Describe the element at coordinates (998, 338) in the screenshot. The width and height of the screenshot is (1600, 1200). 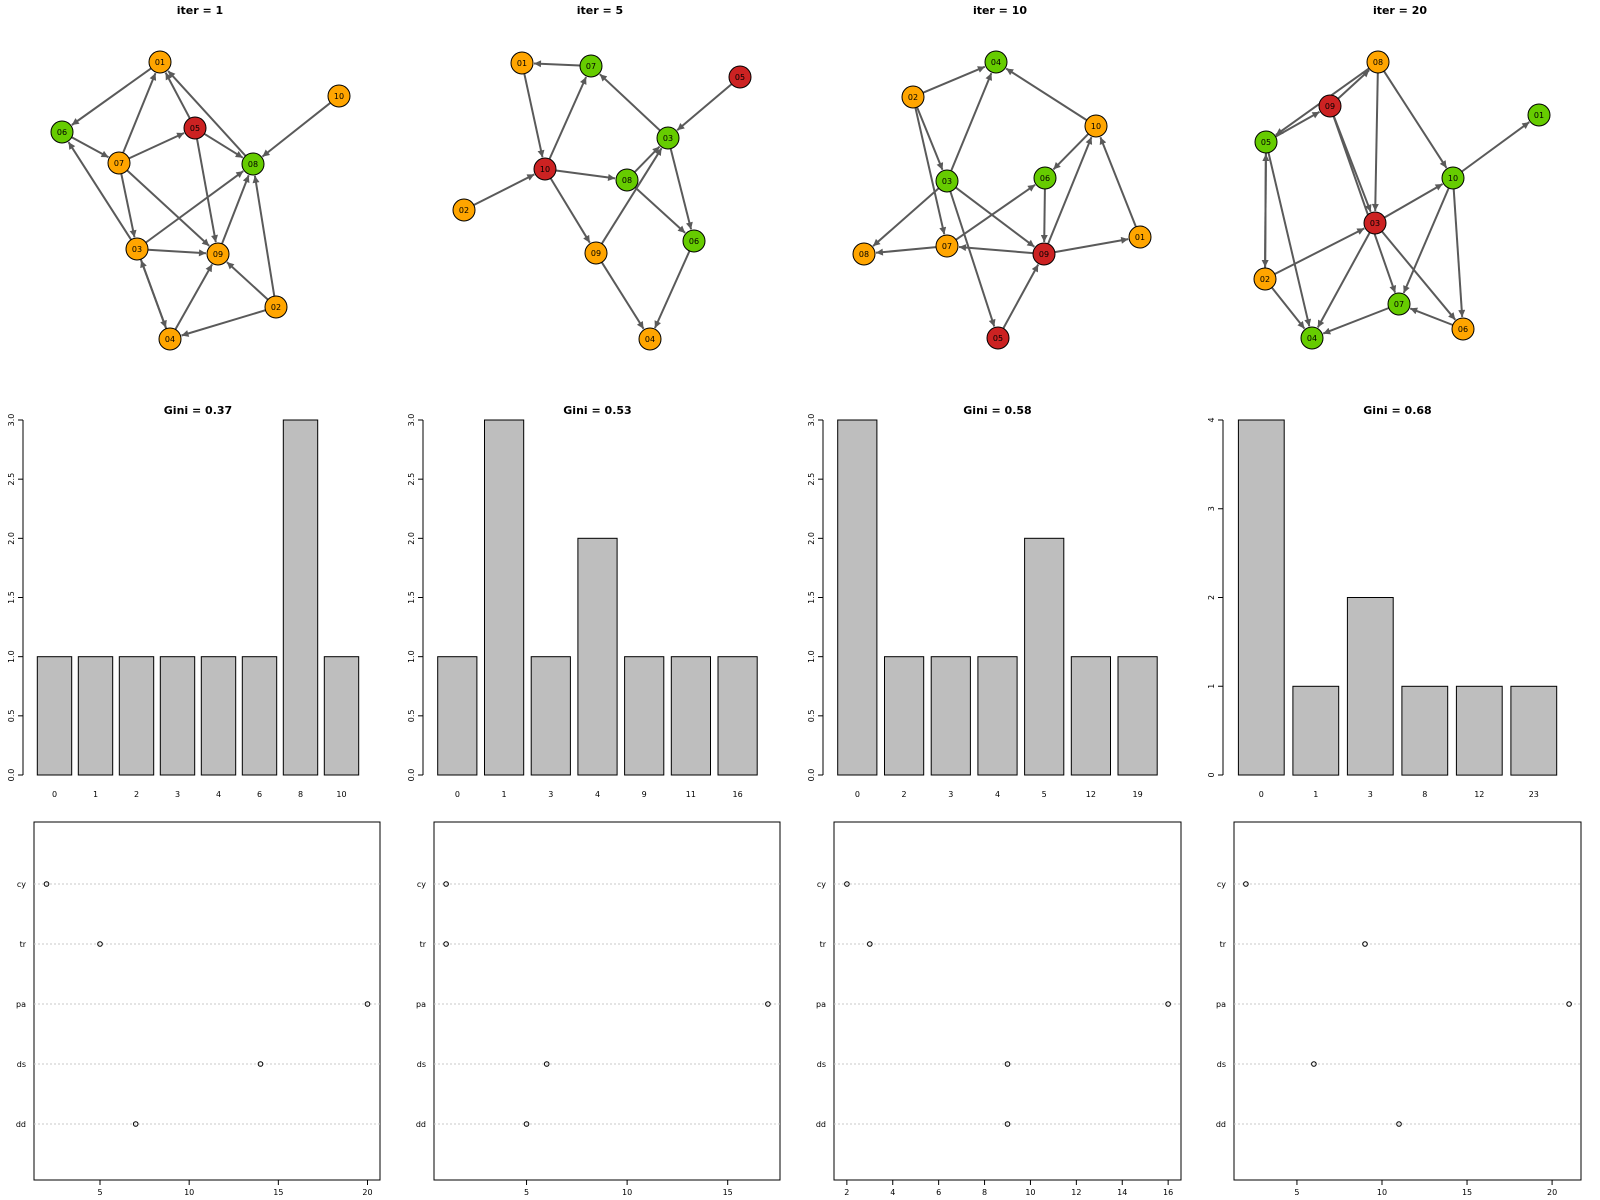
I see `node-label-05: 05` at that location.